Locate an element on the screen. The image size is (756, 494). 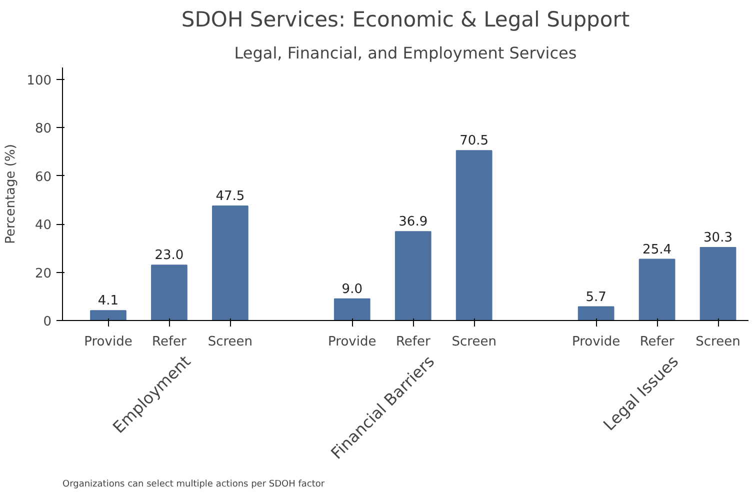
y-tick-label: 80 is located at coordinates (43, 129).